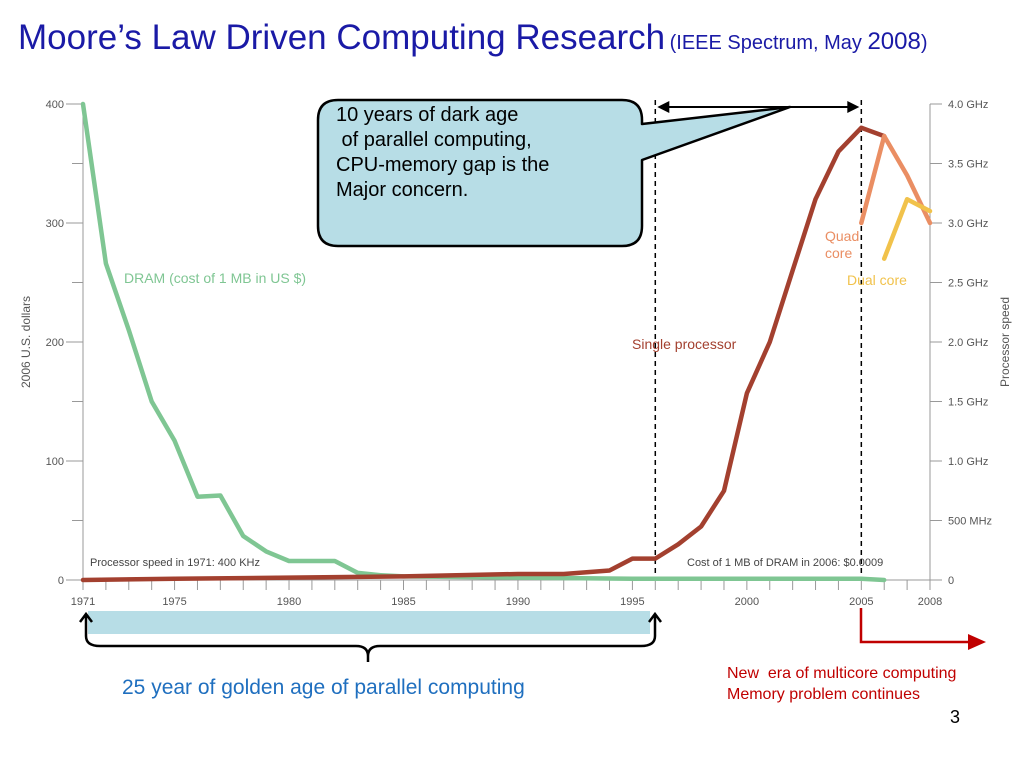 This screenshot has width=1024, height=768. I want to click on y-left-tick-label: 0, so click(61, 581).